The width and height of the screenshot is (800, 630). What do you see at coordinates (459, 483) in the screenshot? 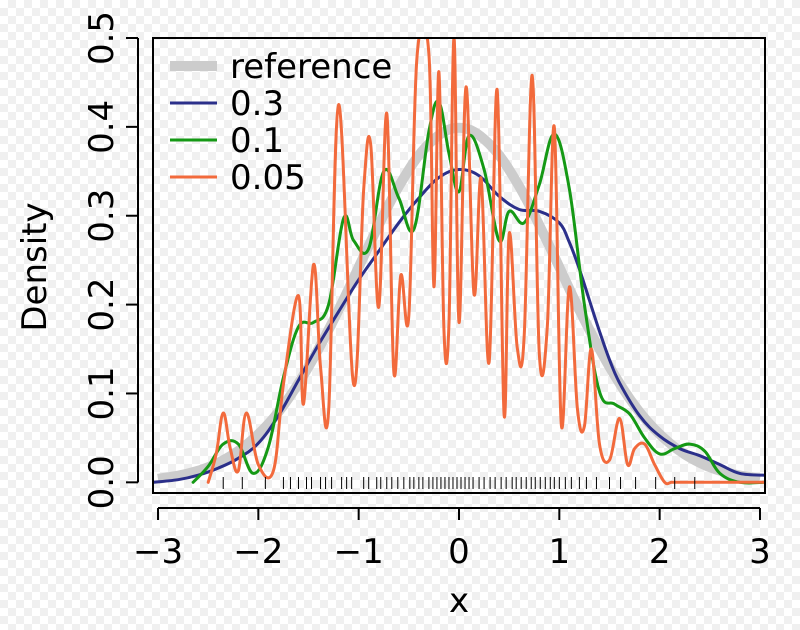
I see `rug-layer` at bounding box center [459, 483].